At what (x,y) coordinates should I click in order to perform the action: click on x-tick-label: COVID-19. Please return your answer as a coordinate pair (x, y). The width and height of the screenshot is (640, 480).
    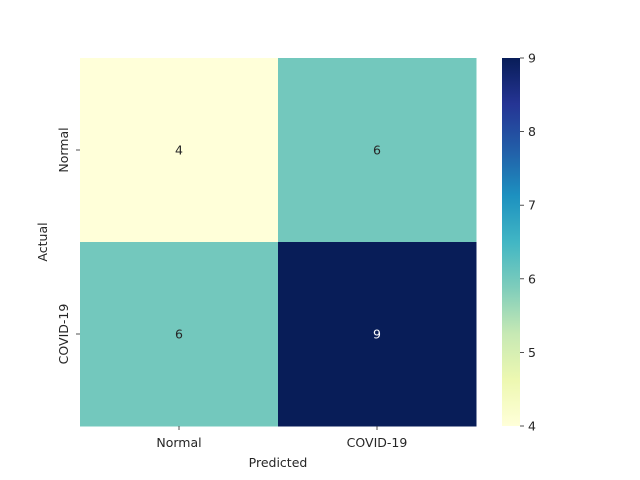
    Looking at the image, I should click on (377, 442).